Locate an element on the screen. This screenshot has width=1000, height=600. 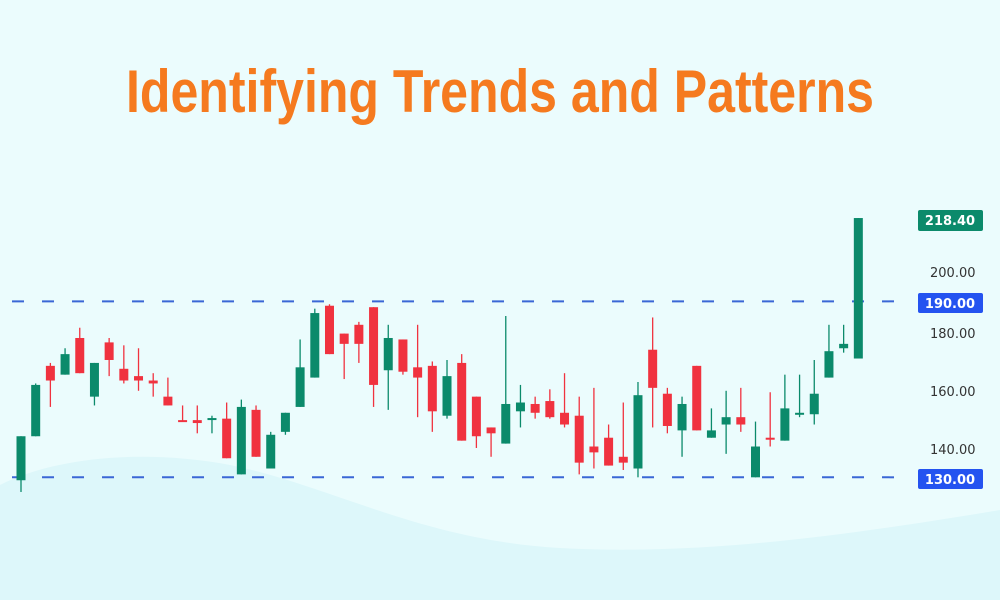
y-tick-label: 140.00 is located at coordinates (953, 450).